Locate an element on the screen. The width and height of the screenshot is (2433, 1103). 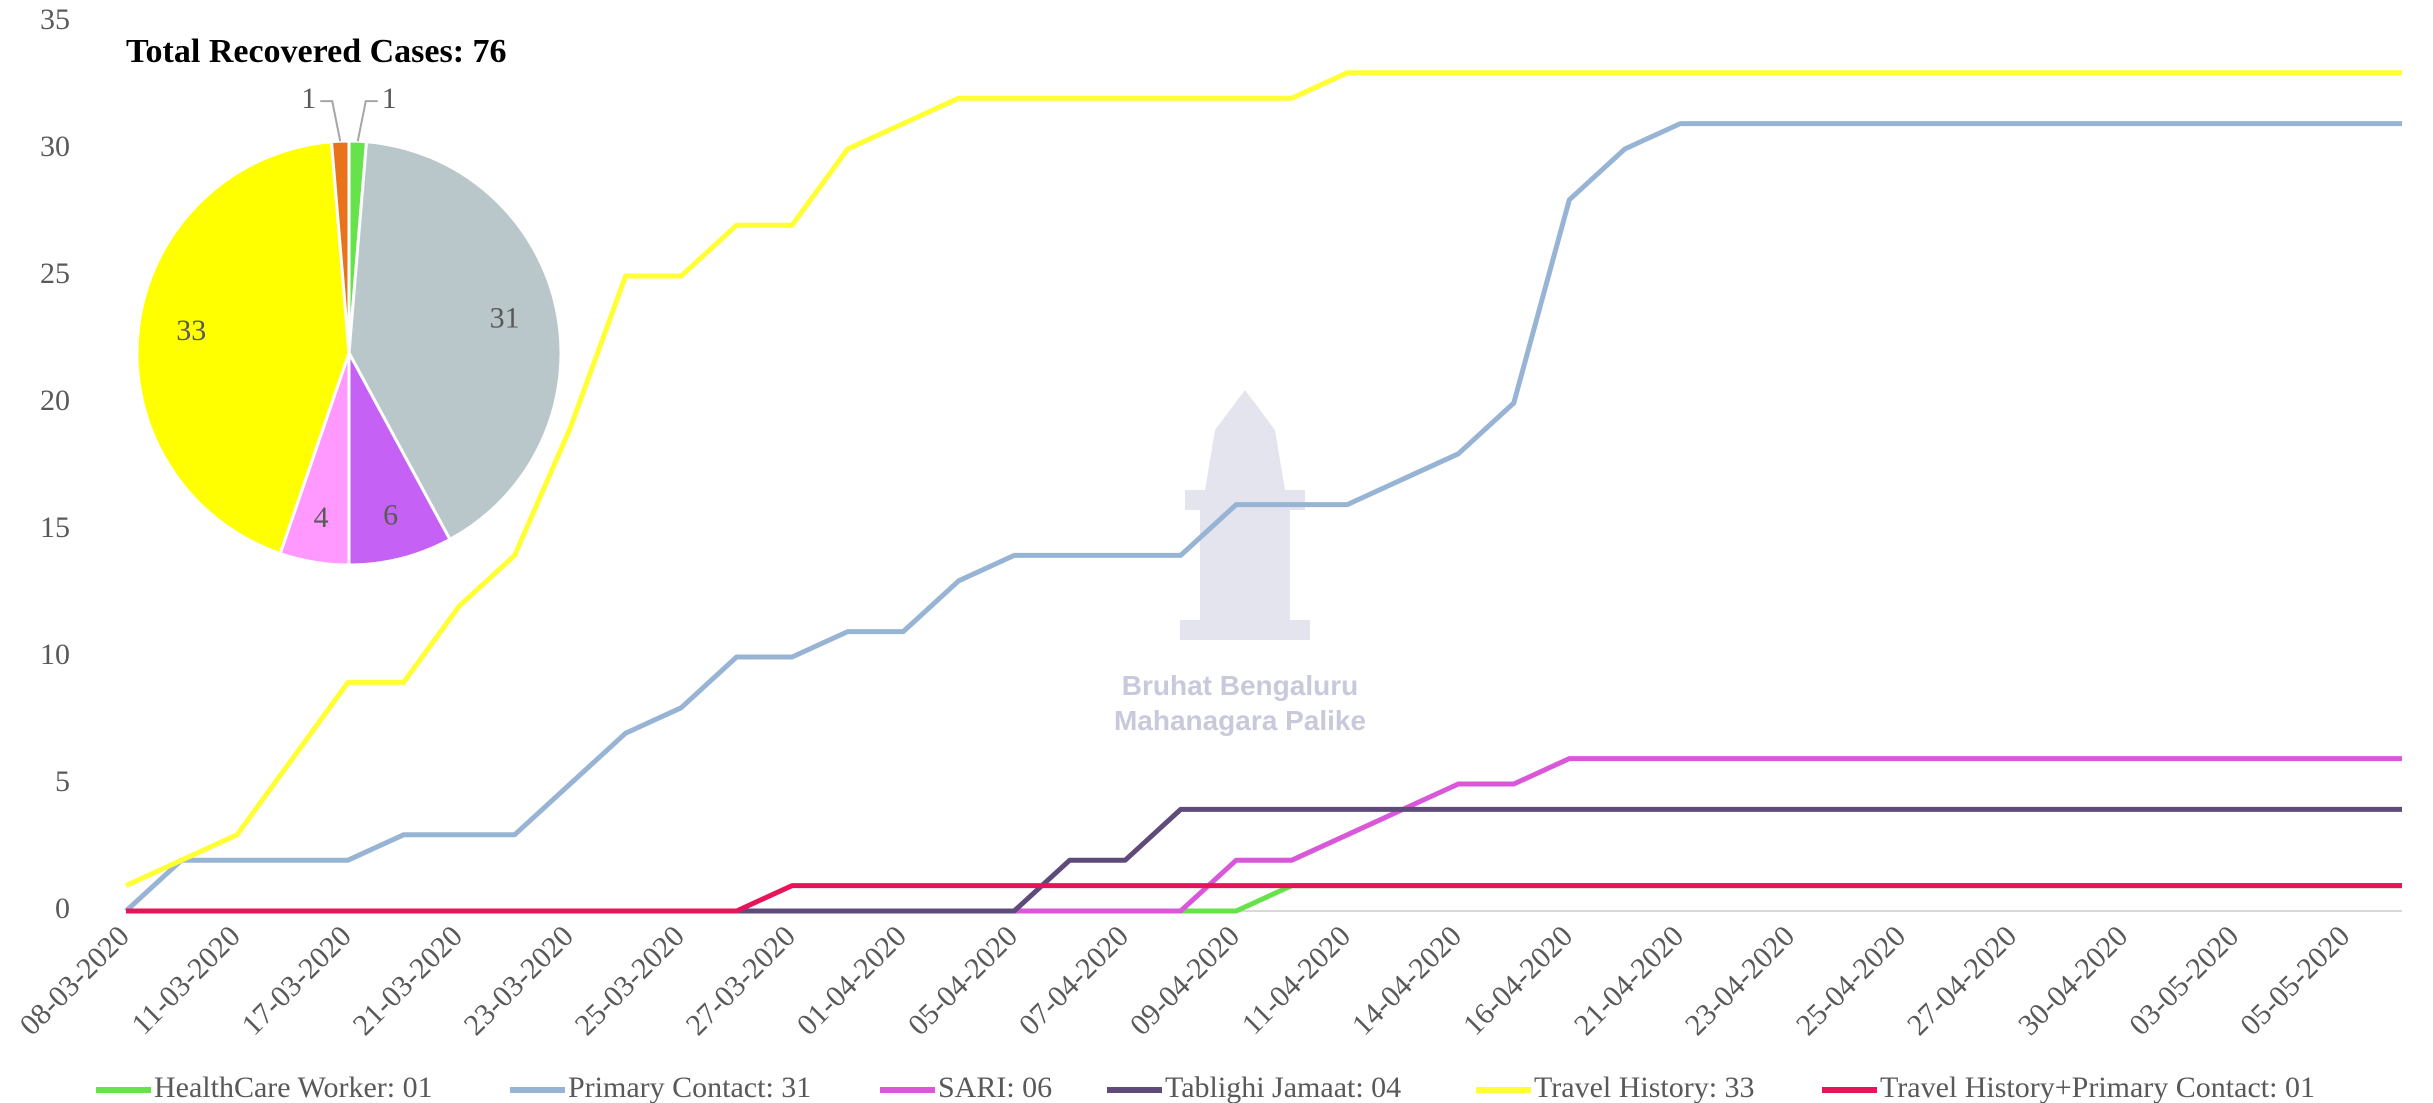
legend-label: Primary Contact: 31 is located at coordinates (689, 1087).